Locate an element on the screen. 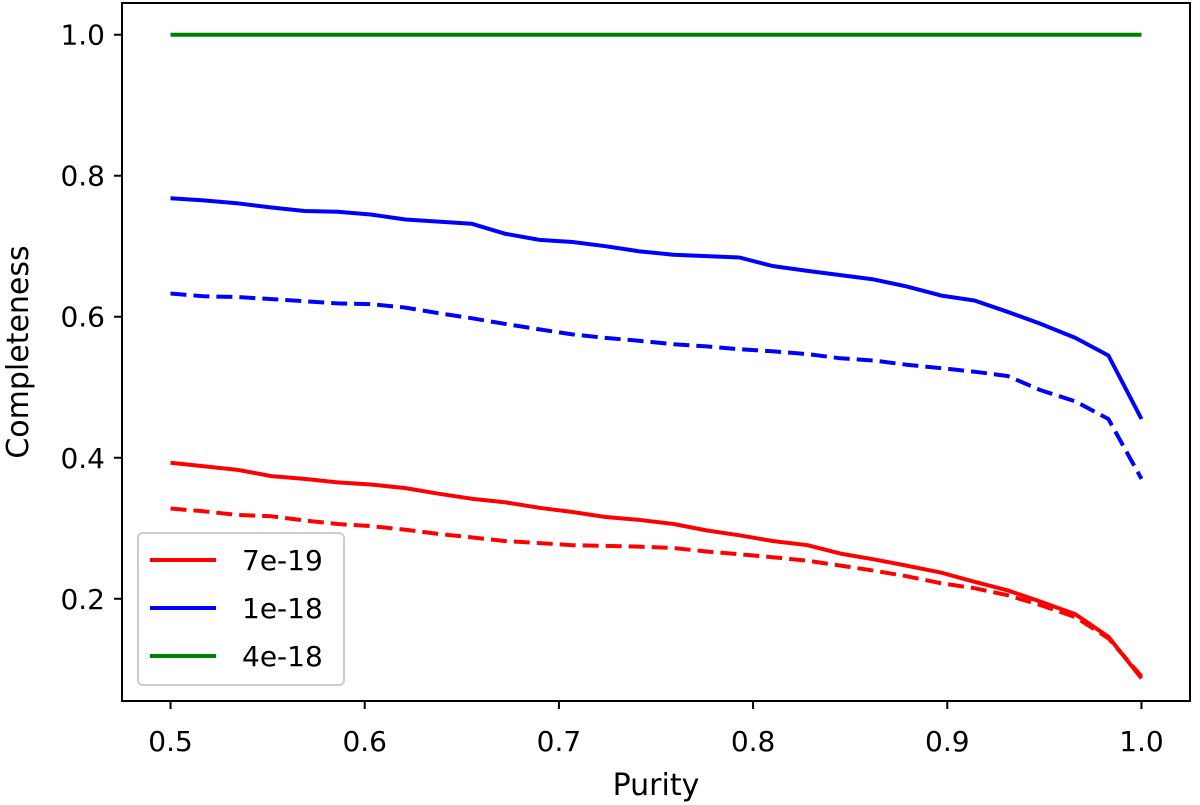 This screenshot has width=1200, height=805. x-tick-label: 1.0 is located at coordinates (1141, 741).